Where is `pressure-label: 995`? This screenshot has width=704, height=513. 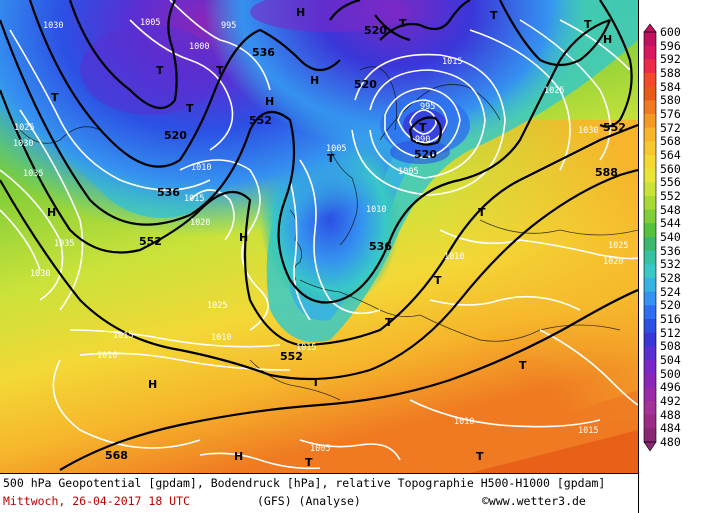 pressure-label: 995 is located at coordinates (228, 26).